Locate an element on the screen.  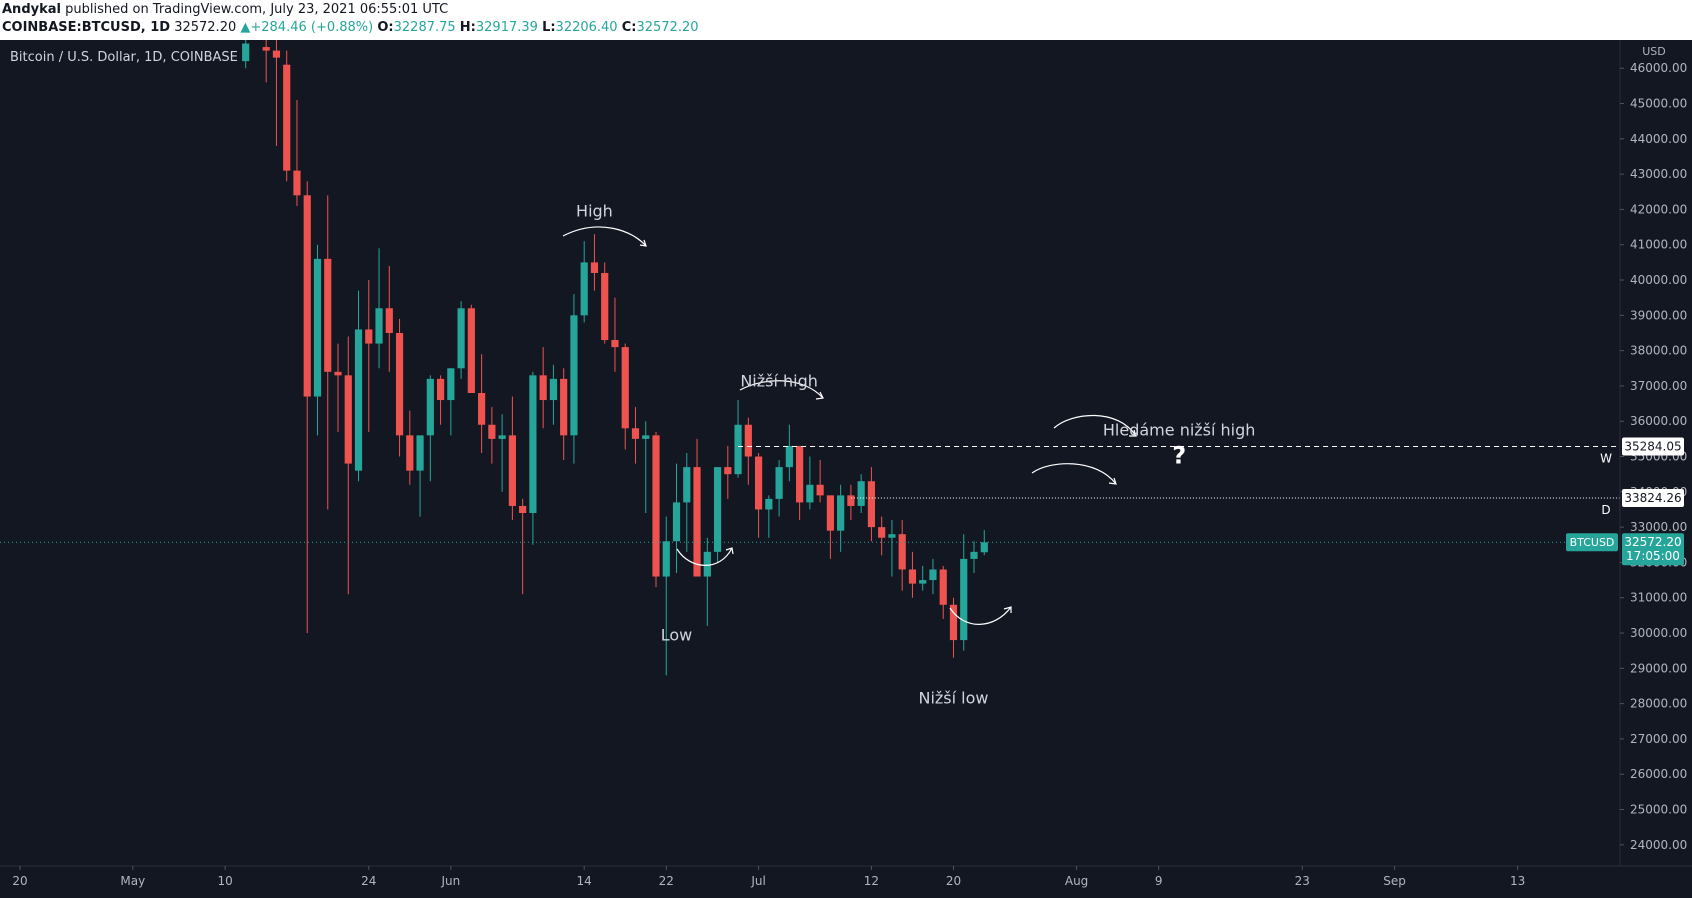
price-tick-label: 43000.00 is located at coordinates (1658, 174).